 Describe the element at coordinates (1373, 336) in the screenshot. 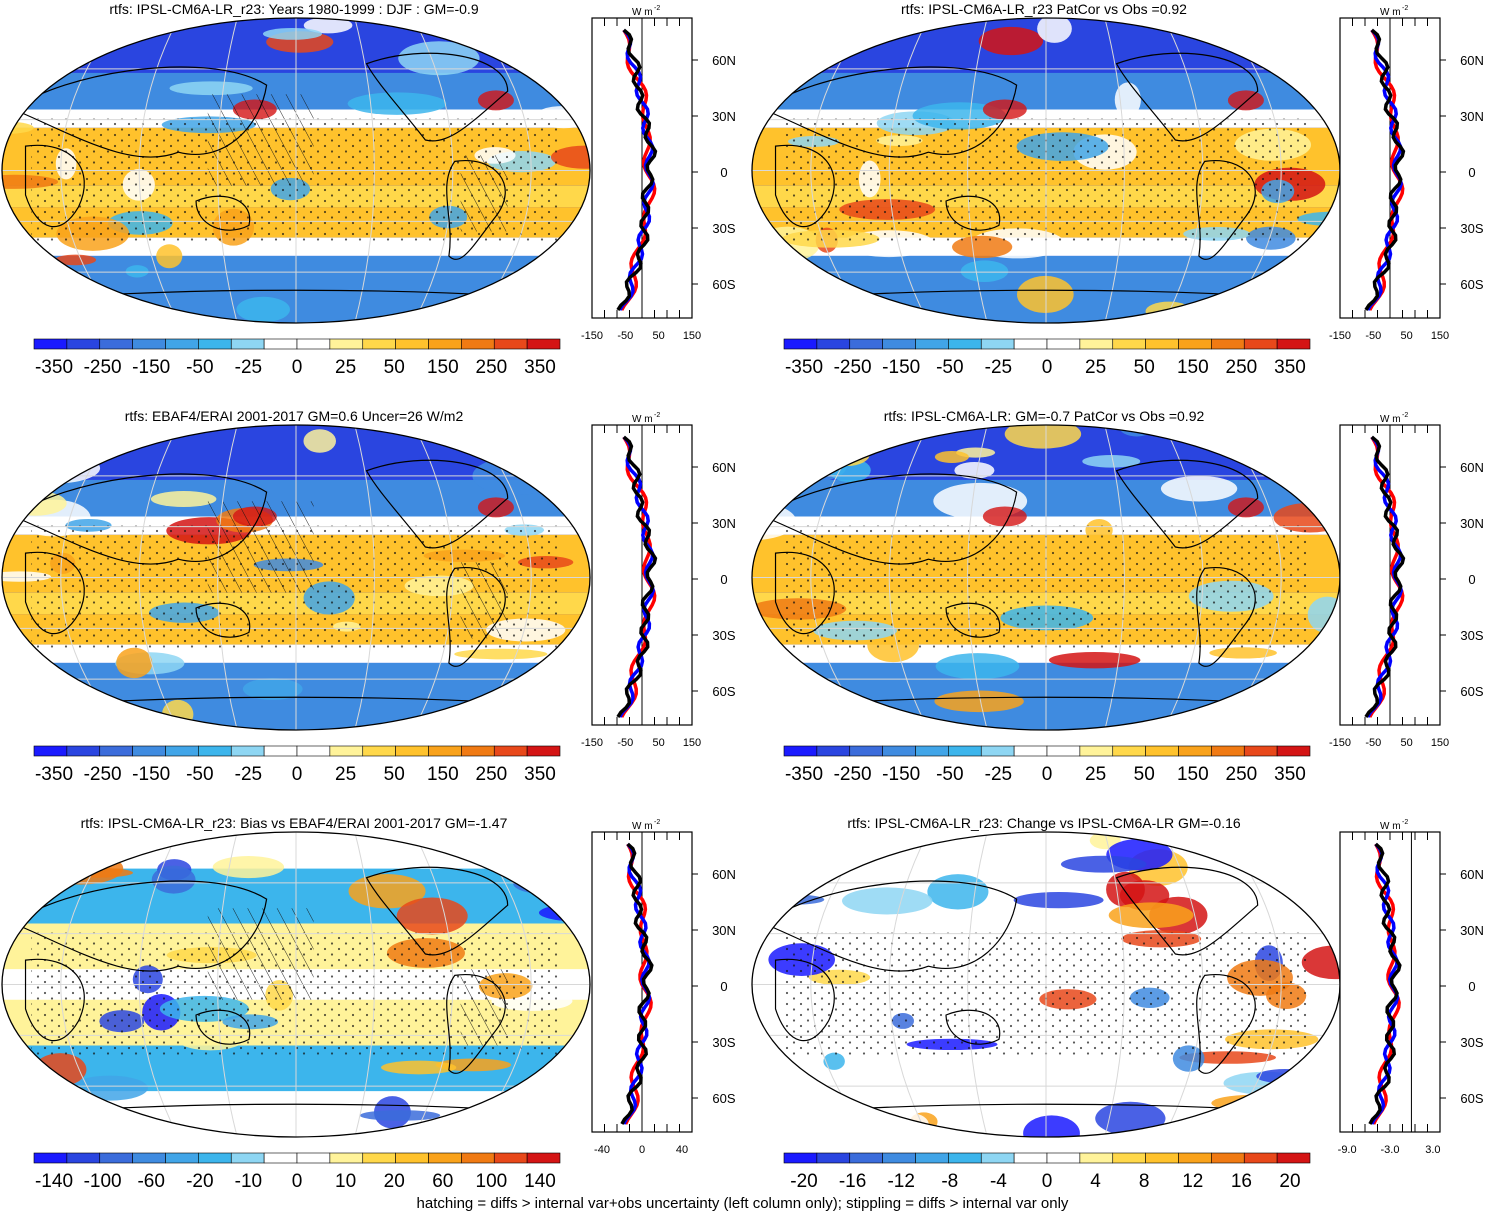

I see `zonal-xtick-label: -50` at that location.